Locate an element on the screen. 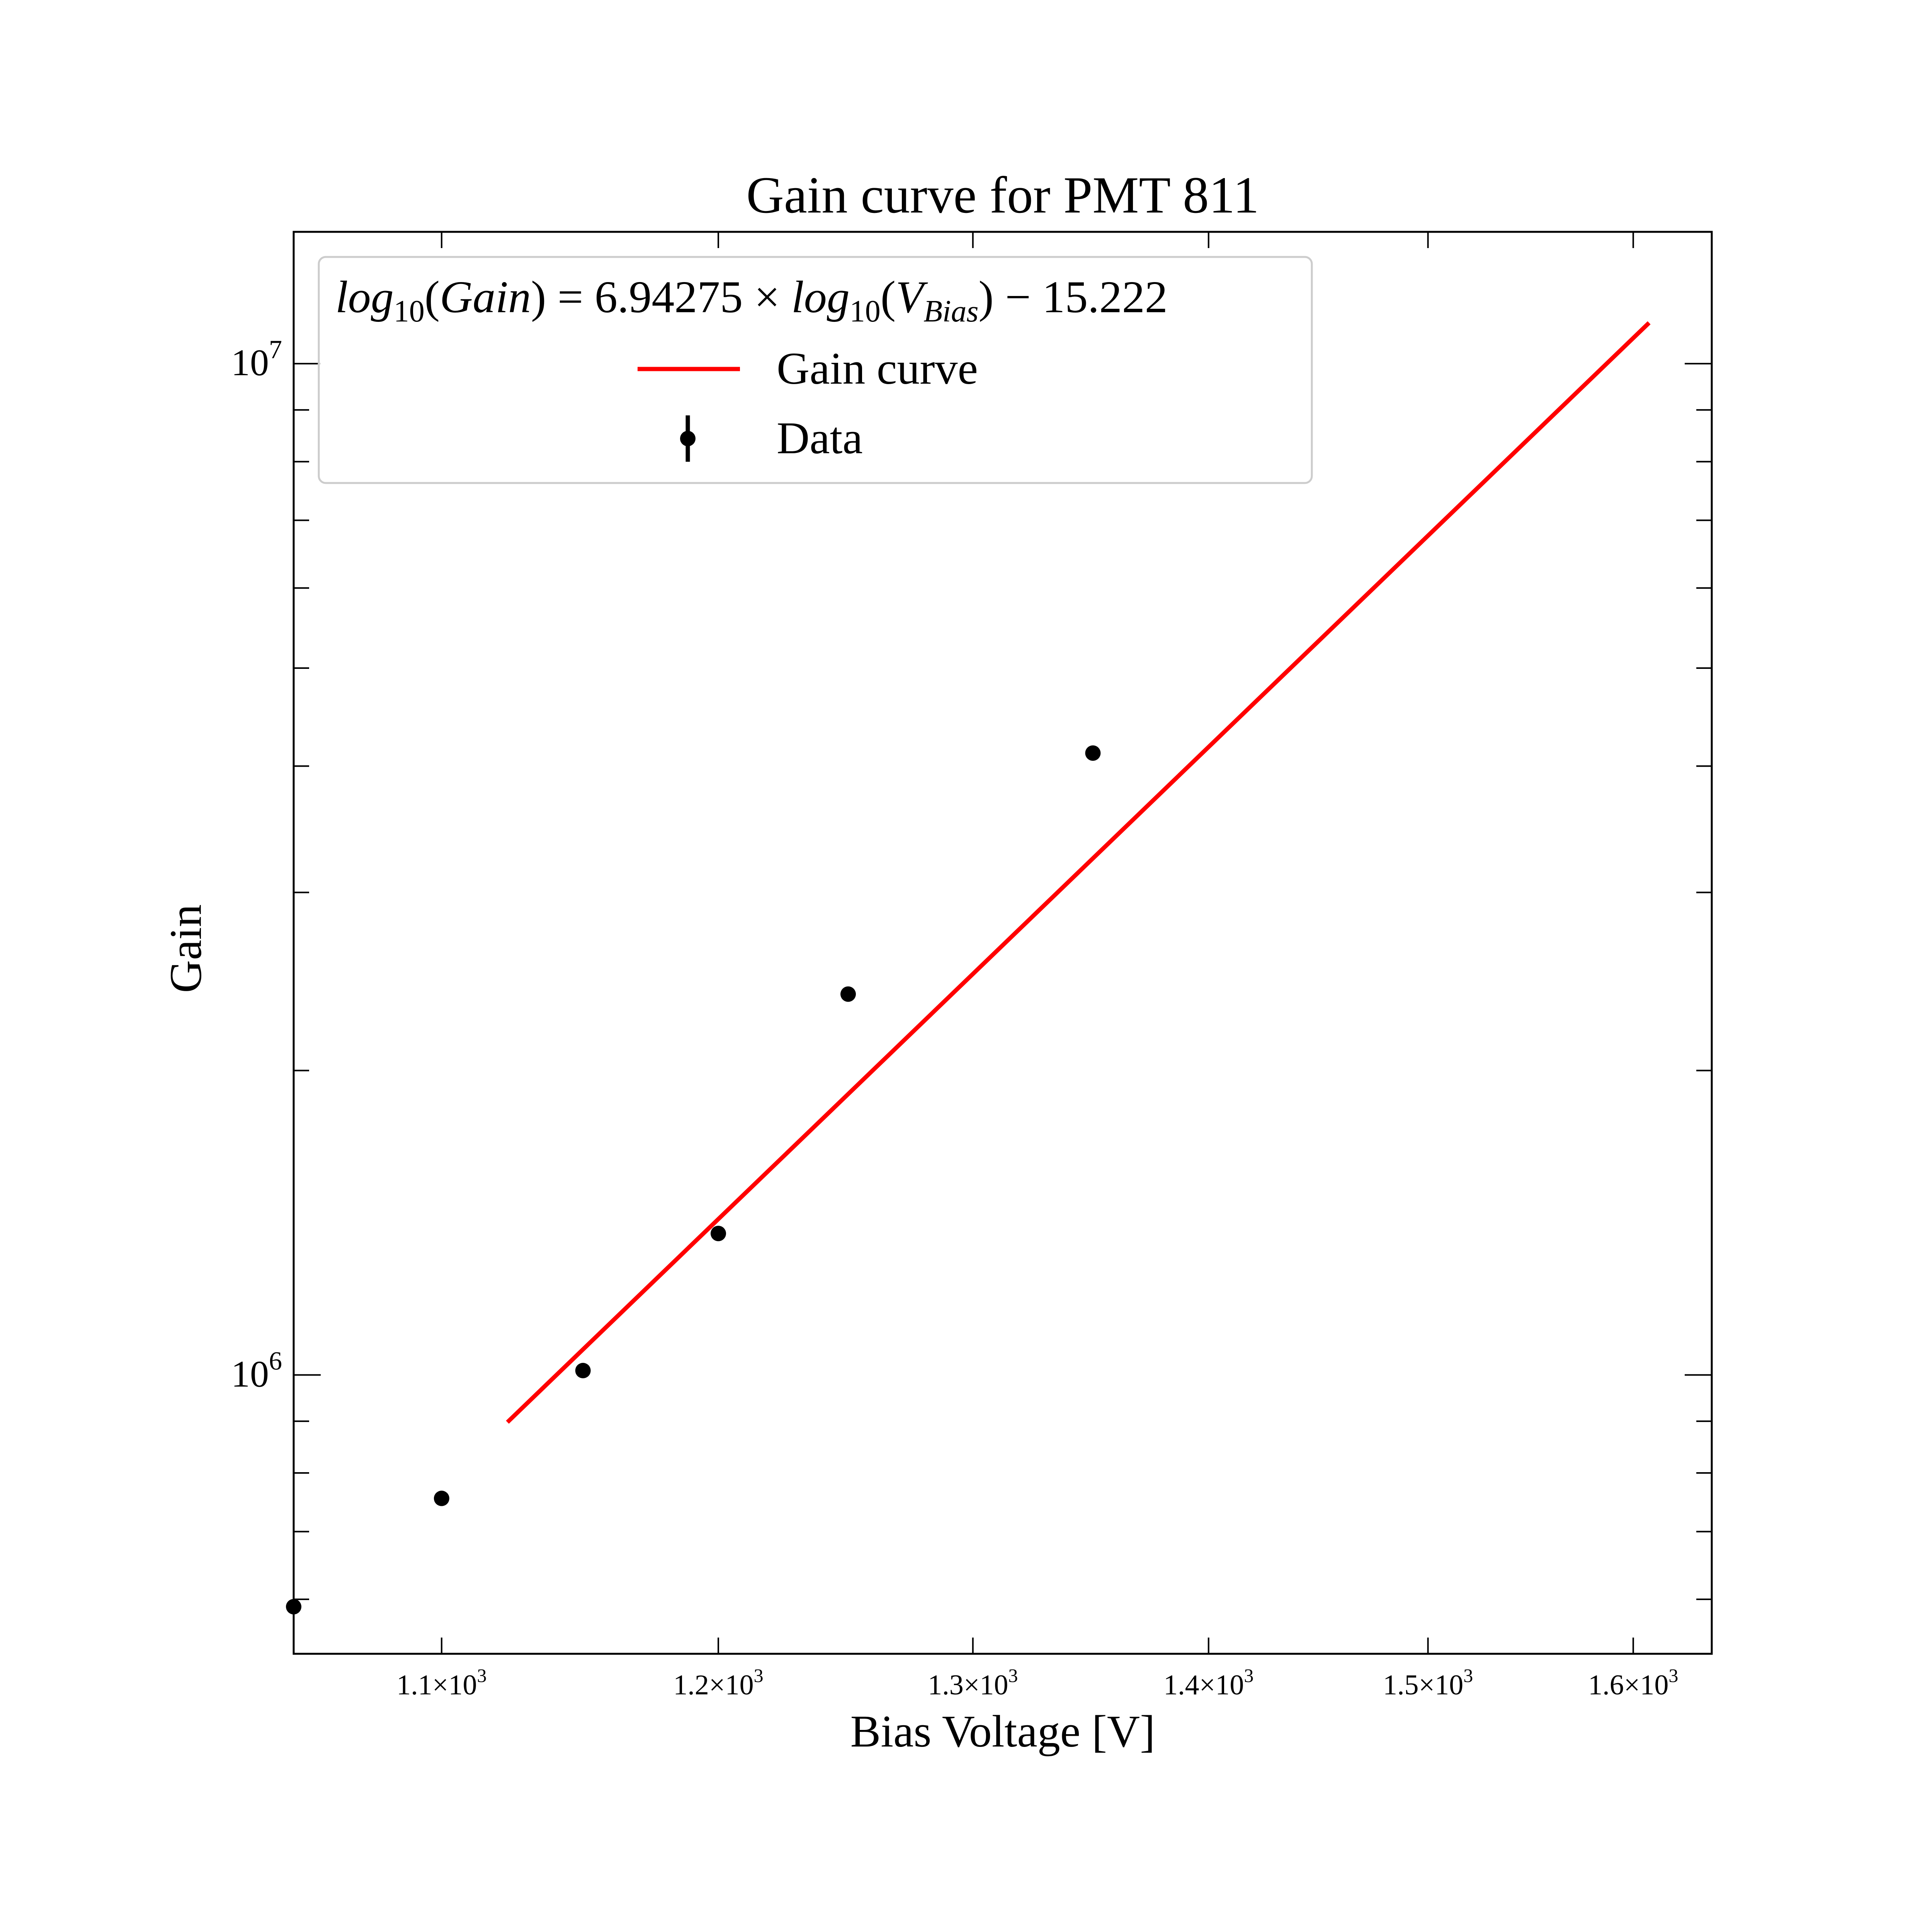 This screenshot has height=1932, width=1932. legend-label: Data is located at coordinates (820, 438).